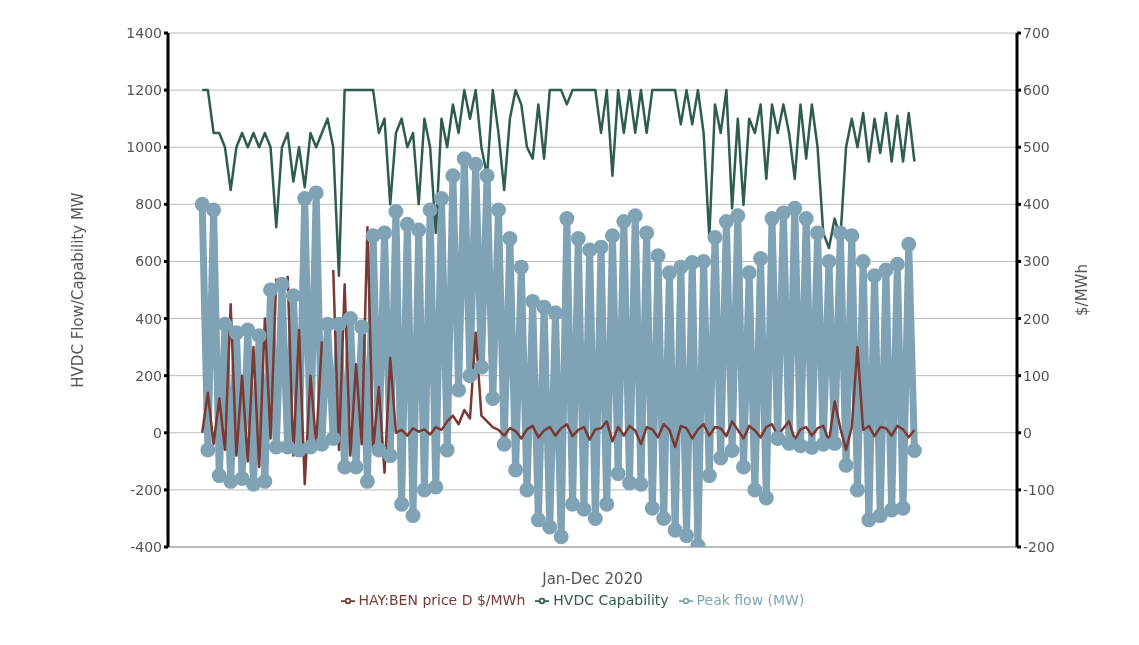  What do you see at coordinates (78, 290) in the screenshot?
I see `y-axis-title: HVDC Flow/Capability MW` at bounding box center [78, 290].